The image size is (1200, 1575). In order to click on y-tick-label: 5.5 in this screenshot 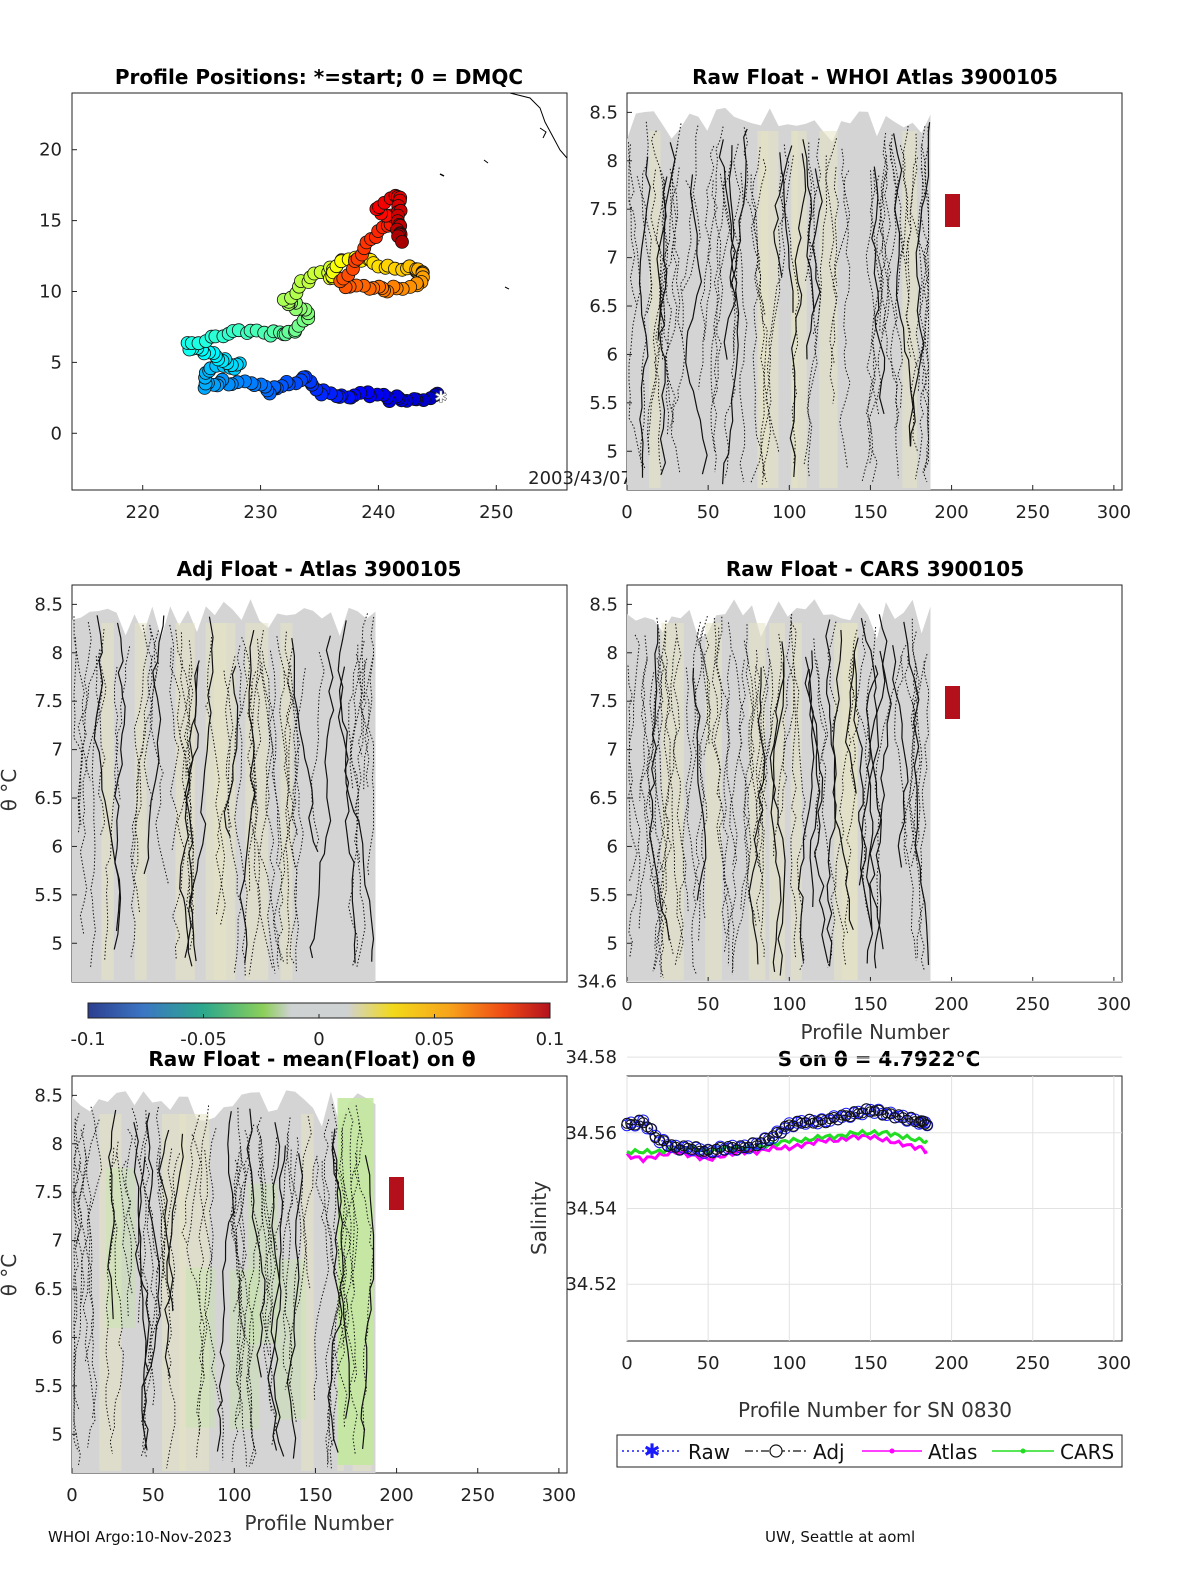, I will do `click(603, 895)`.